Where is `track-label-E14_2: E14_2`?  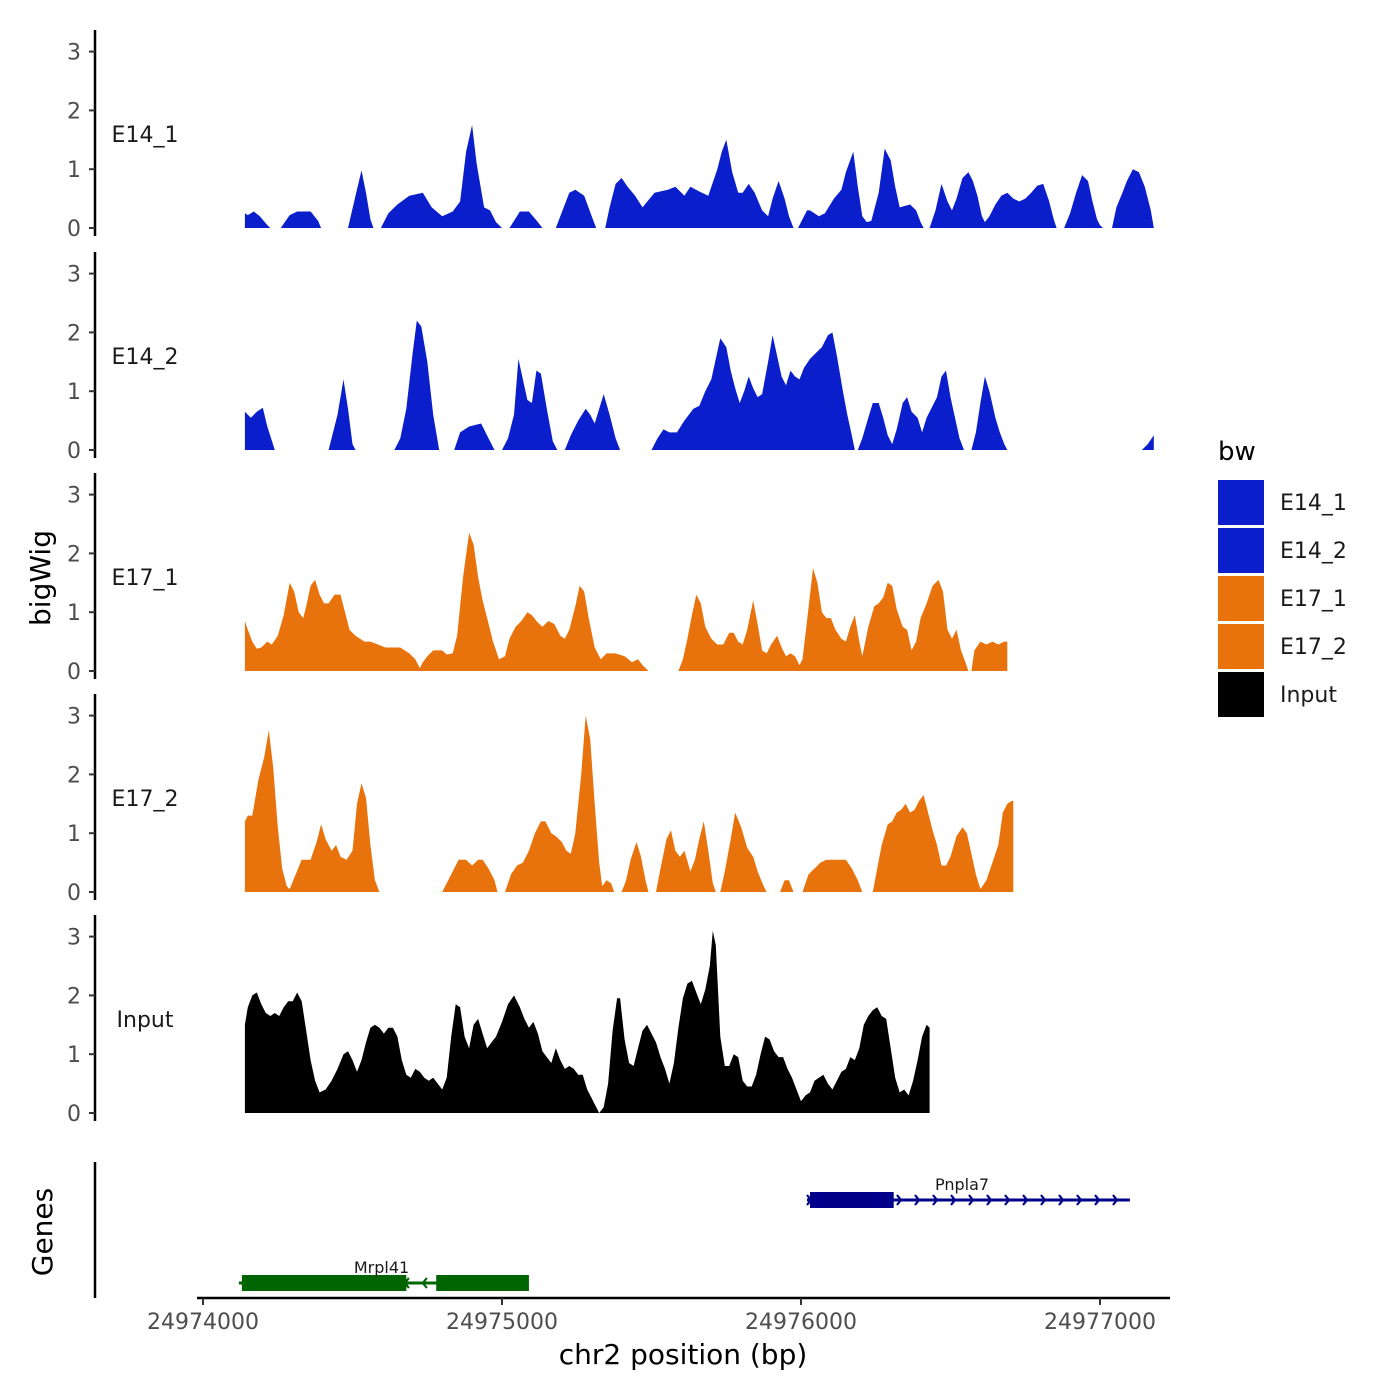 track-label-E14_2: E14_2 is located at coordinates (145, 357).